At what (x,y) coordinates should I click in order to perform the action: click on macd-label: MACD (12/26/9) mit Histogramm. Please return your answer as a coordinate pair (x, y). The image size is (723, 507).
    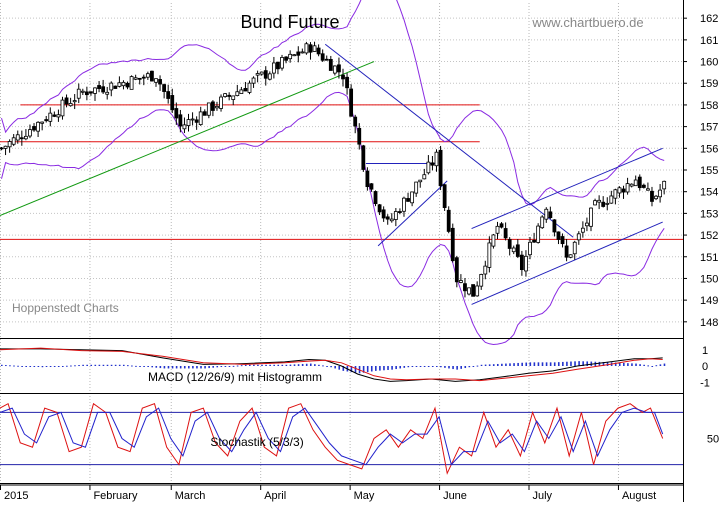
    Looking at the image, I should click on (235, 377).